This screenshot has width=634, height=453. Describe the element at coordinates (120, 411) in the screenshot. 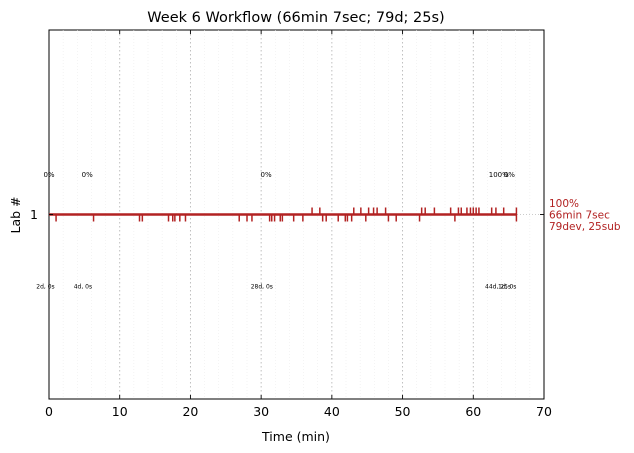

I see `x-tick-label: 10` at that location.